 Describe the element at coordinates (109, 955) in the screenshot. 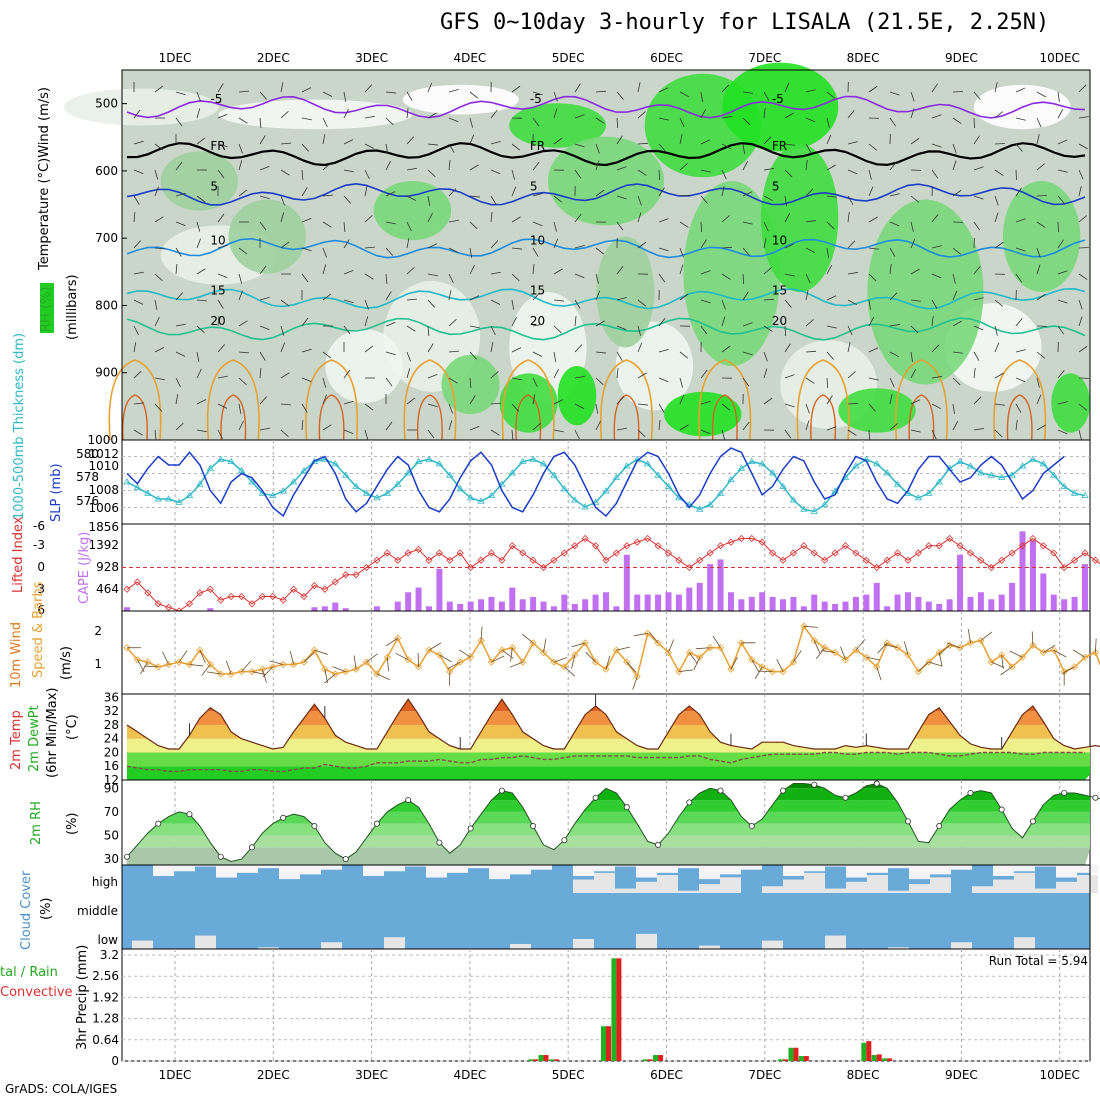

I see `precip-tick: 3.2` at that location.